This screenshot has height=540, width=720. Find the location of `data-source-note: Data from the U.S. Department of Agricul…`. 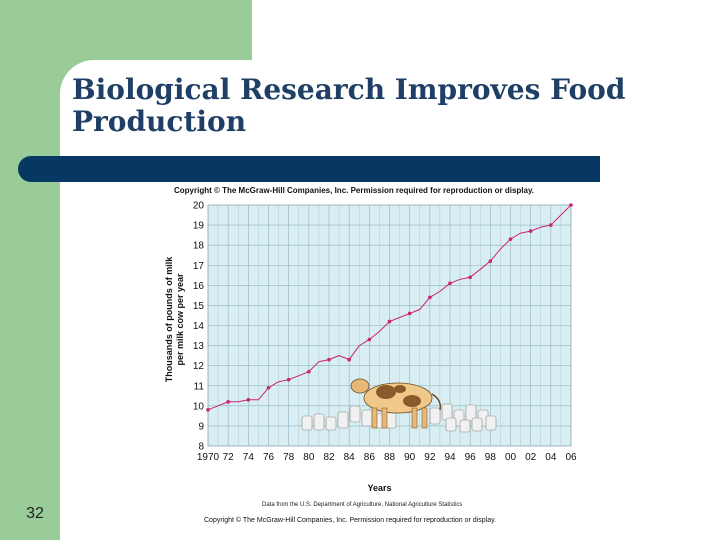

data-source-note: Data from the U.S. Department of Agricul… is located at coordinates (362, 505).